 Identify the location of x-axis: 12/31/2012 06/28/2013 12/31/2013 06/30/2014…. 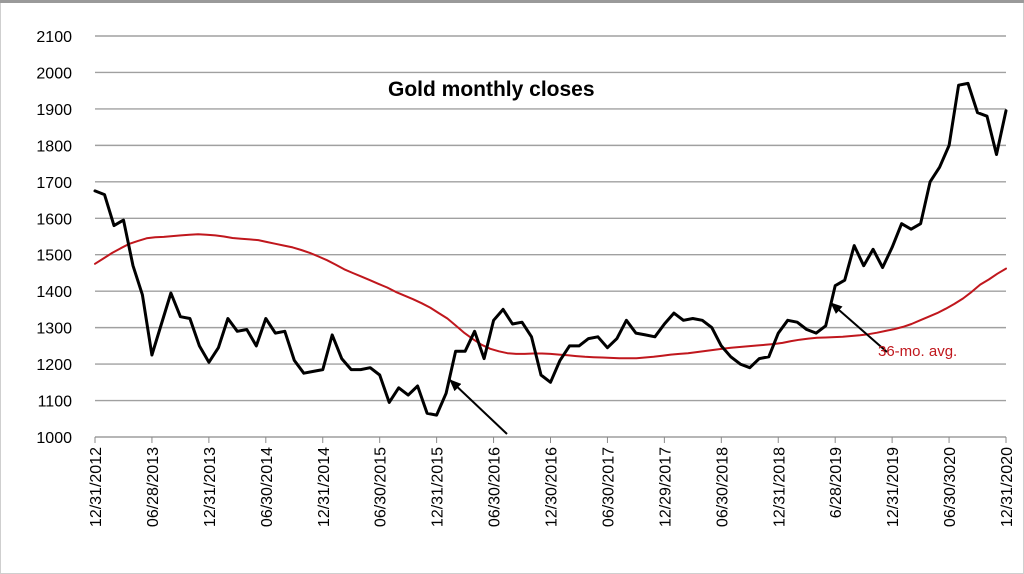
(552, 481).